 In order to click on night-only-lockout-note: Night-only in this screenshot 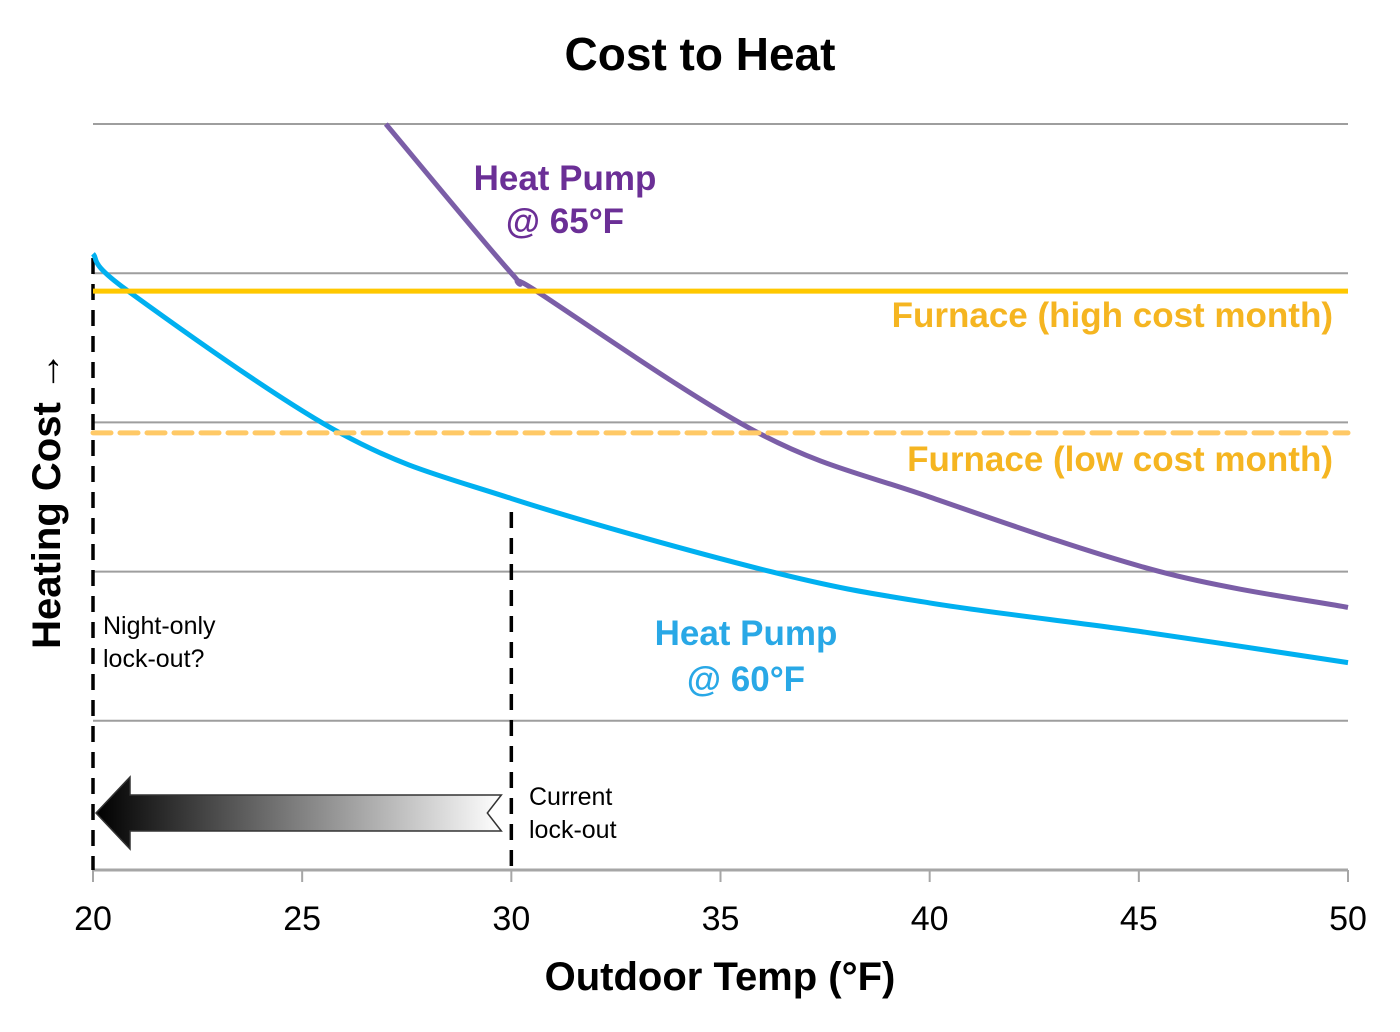, I will do `click(159, 626)`.